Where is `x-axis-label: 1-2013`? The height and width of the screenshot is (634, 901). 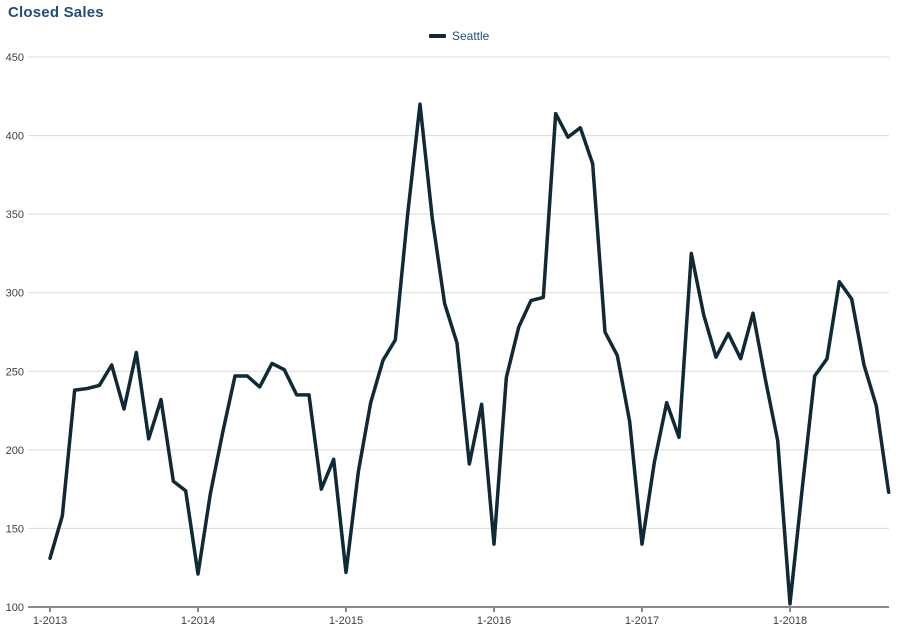
x-axis-label: 1-2013 is located at coordinates (50, 621).